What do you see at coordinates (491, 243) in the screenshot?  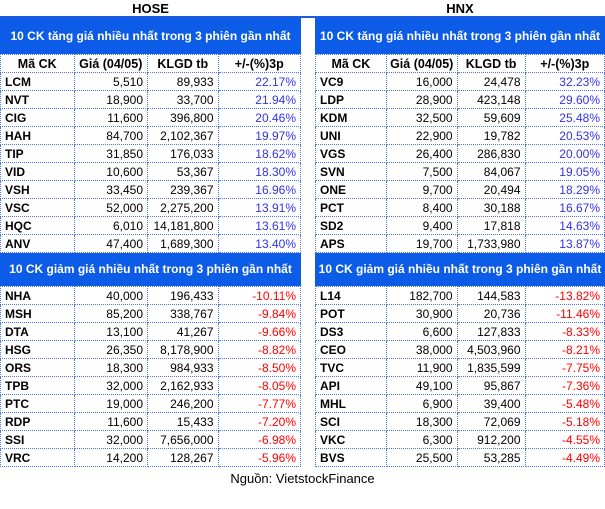 I see `volume-cell: 1,733,980` at bounding box center [491, 243].